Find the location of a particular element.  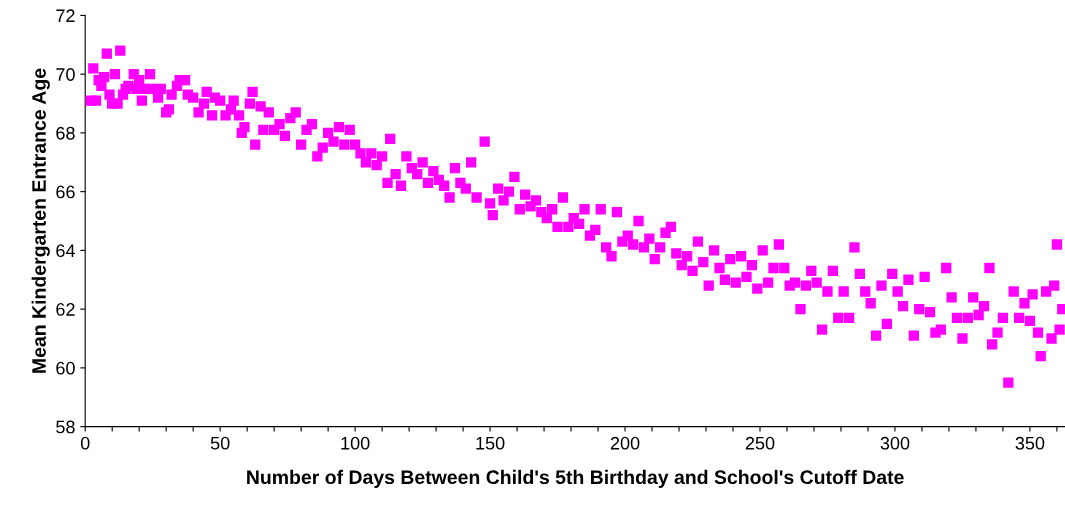

x-axis-title: Number of Days Between Child's 5th Birthday and School's Cutoff Date is located at coordinates (575, 478).